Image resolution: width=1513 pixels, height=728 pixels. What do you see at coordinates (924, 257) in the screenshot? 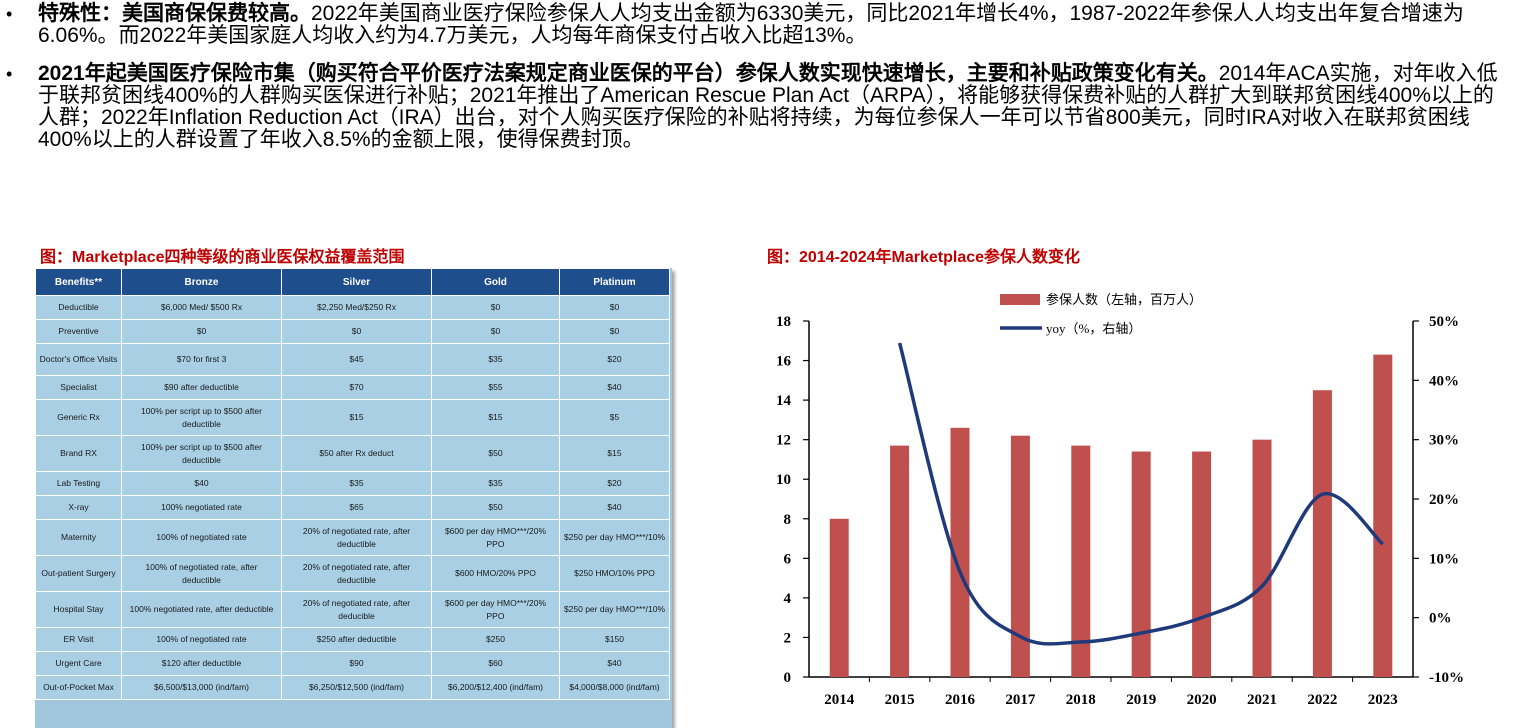
I see `chart-figure-title: 图：2014-2024年Marketplace参保人数变化` at bounding box center [924, 257].